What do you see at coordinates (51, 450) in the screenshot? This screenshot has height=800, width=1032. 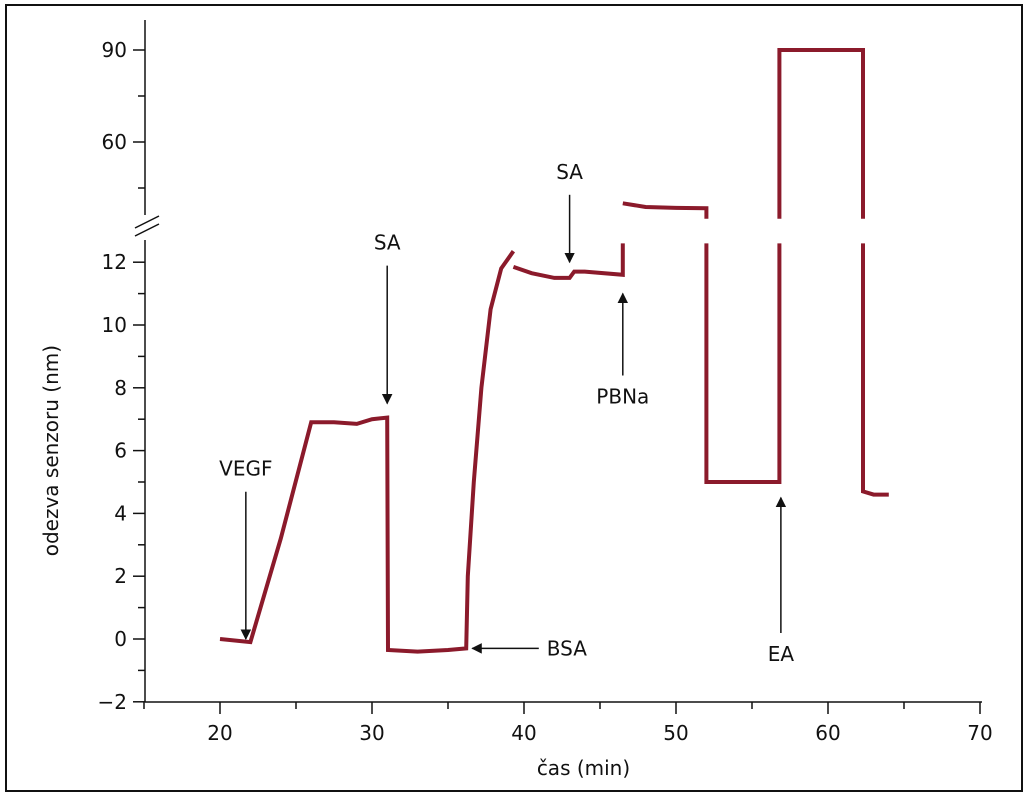 I see `y-axis-title: odezva senzoru (nm)` at bounding box center [51, 450].